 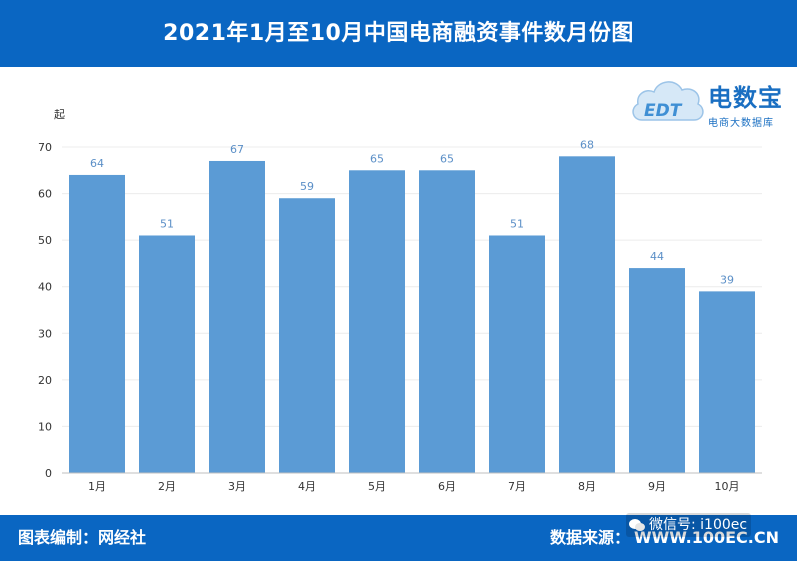 I want to click on header-bar: 2021年1月至10月中国电商融资事件数月份图, so click(x=398, y=33).